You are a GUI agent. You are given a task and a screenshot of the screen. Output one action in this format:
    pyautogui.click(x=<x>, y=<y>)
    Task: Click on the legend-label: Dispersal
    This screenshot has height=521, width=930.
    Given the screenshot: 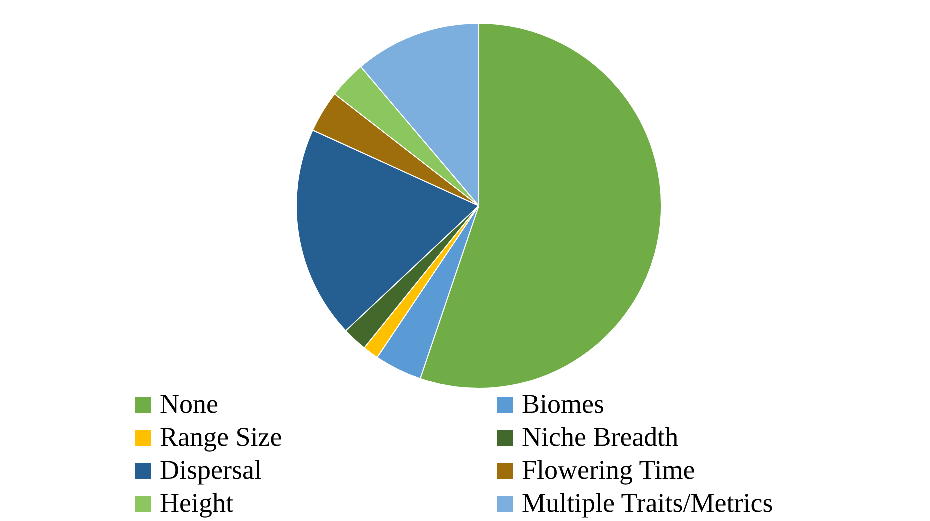 What is the action you would take?
    pyautogui.click(x=211, y=470)
    